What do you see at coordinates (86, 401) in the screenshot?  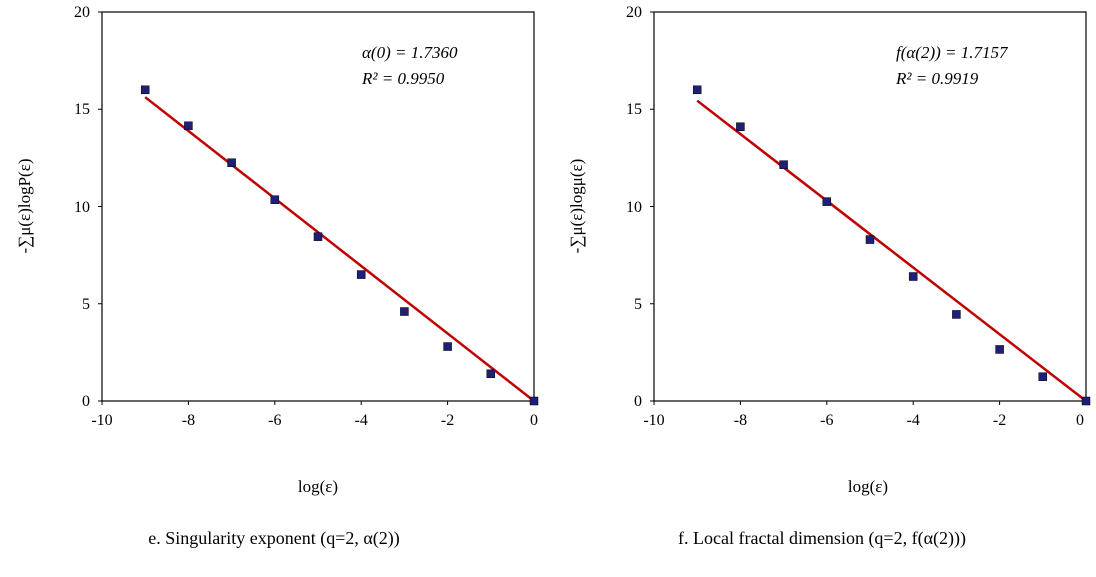 I see `chart-e-ytick-label: 0` at bounding box center [86, 401].